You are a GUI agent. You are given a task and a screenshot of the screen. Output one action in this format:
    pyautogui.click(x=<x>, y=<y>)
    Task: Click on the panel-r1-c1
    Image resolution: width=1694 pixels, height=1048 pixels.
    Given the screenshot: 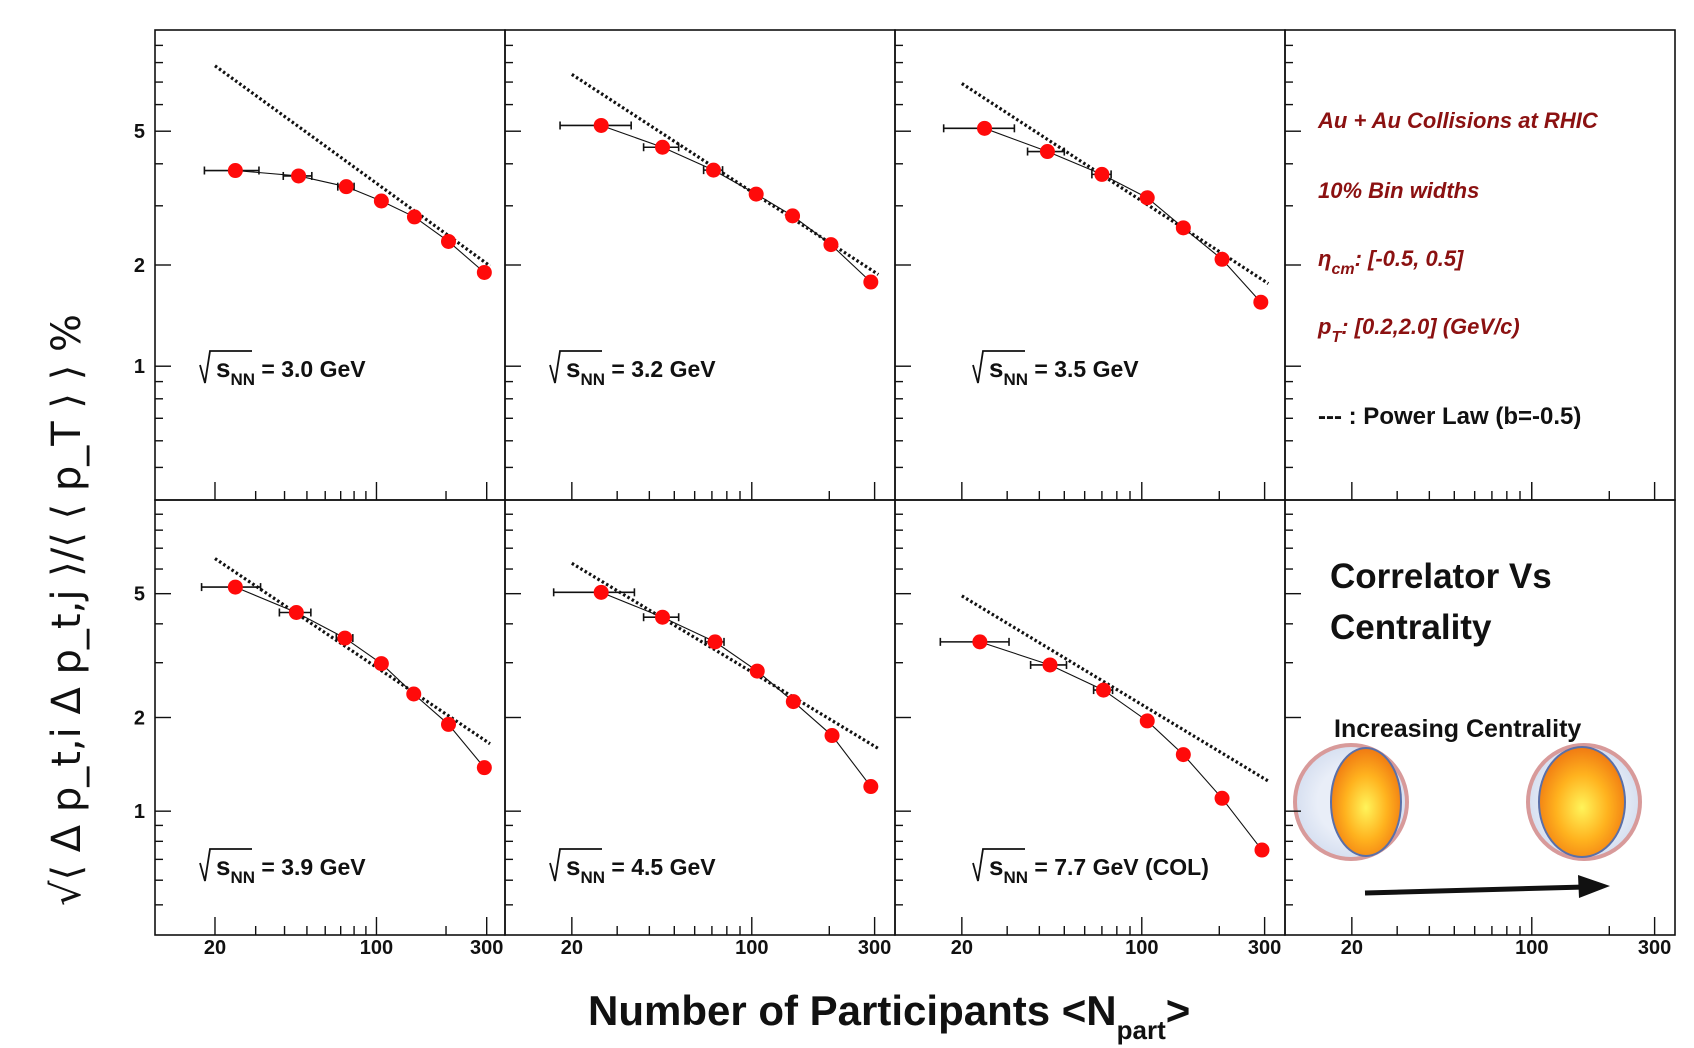 What is the action you would take?
    pyautogui.click(x=700, y=717)
    